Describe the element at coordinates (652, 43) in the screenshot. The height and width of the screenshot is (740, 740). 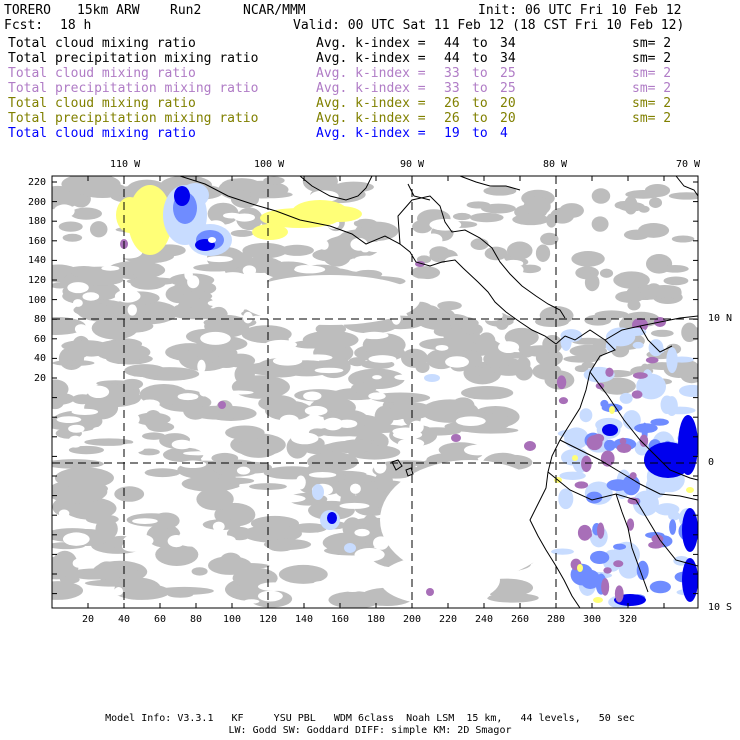
I see `legend-smoothing: sm= 2` at that location.